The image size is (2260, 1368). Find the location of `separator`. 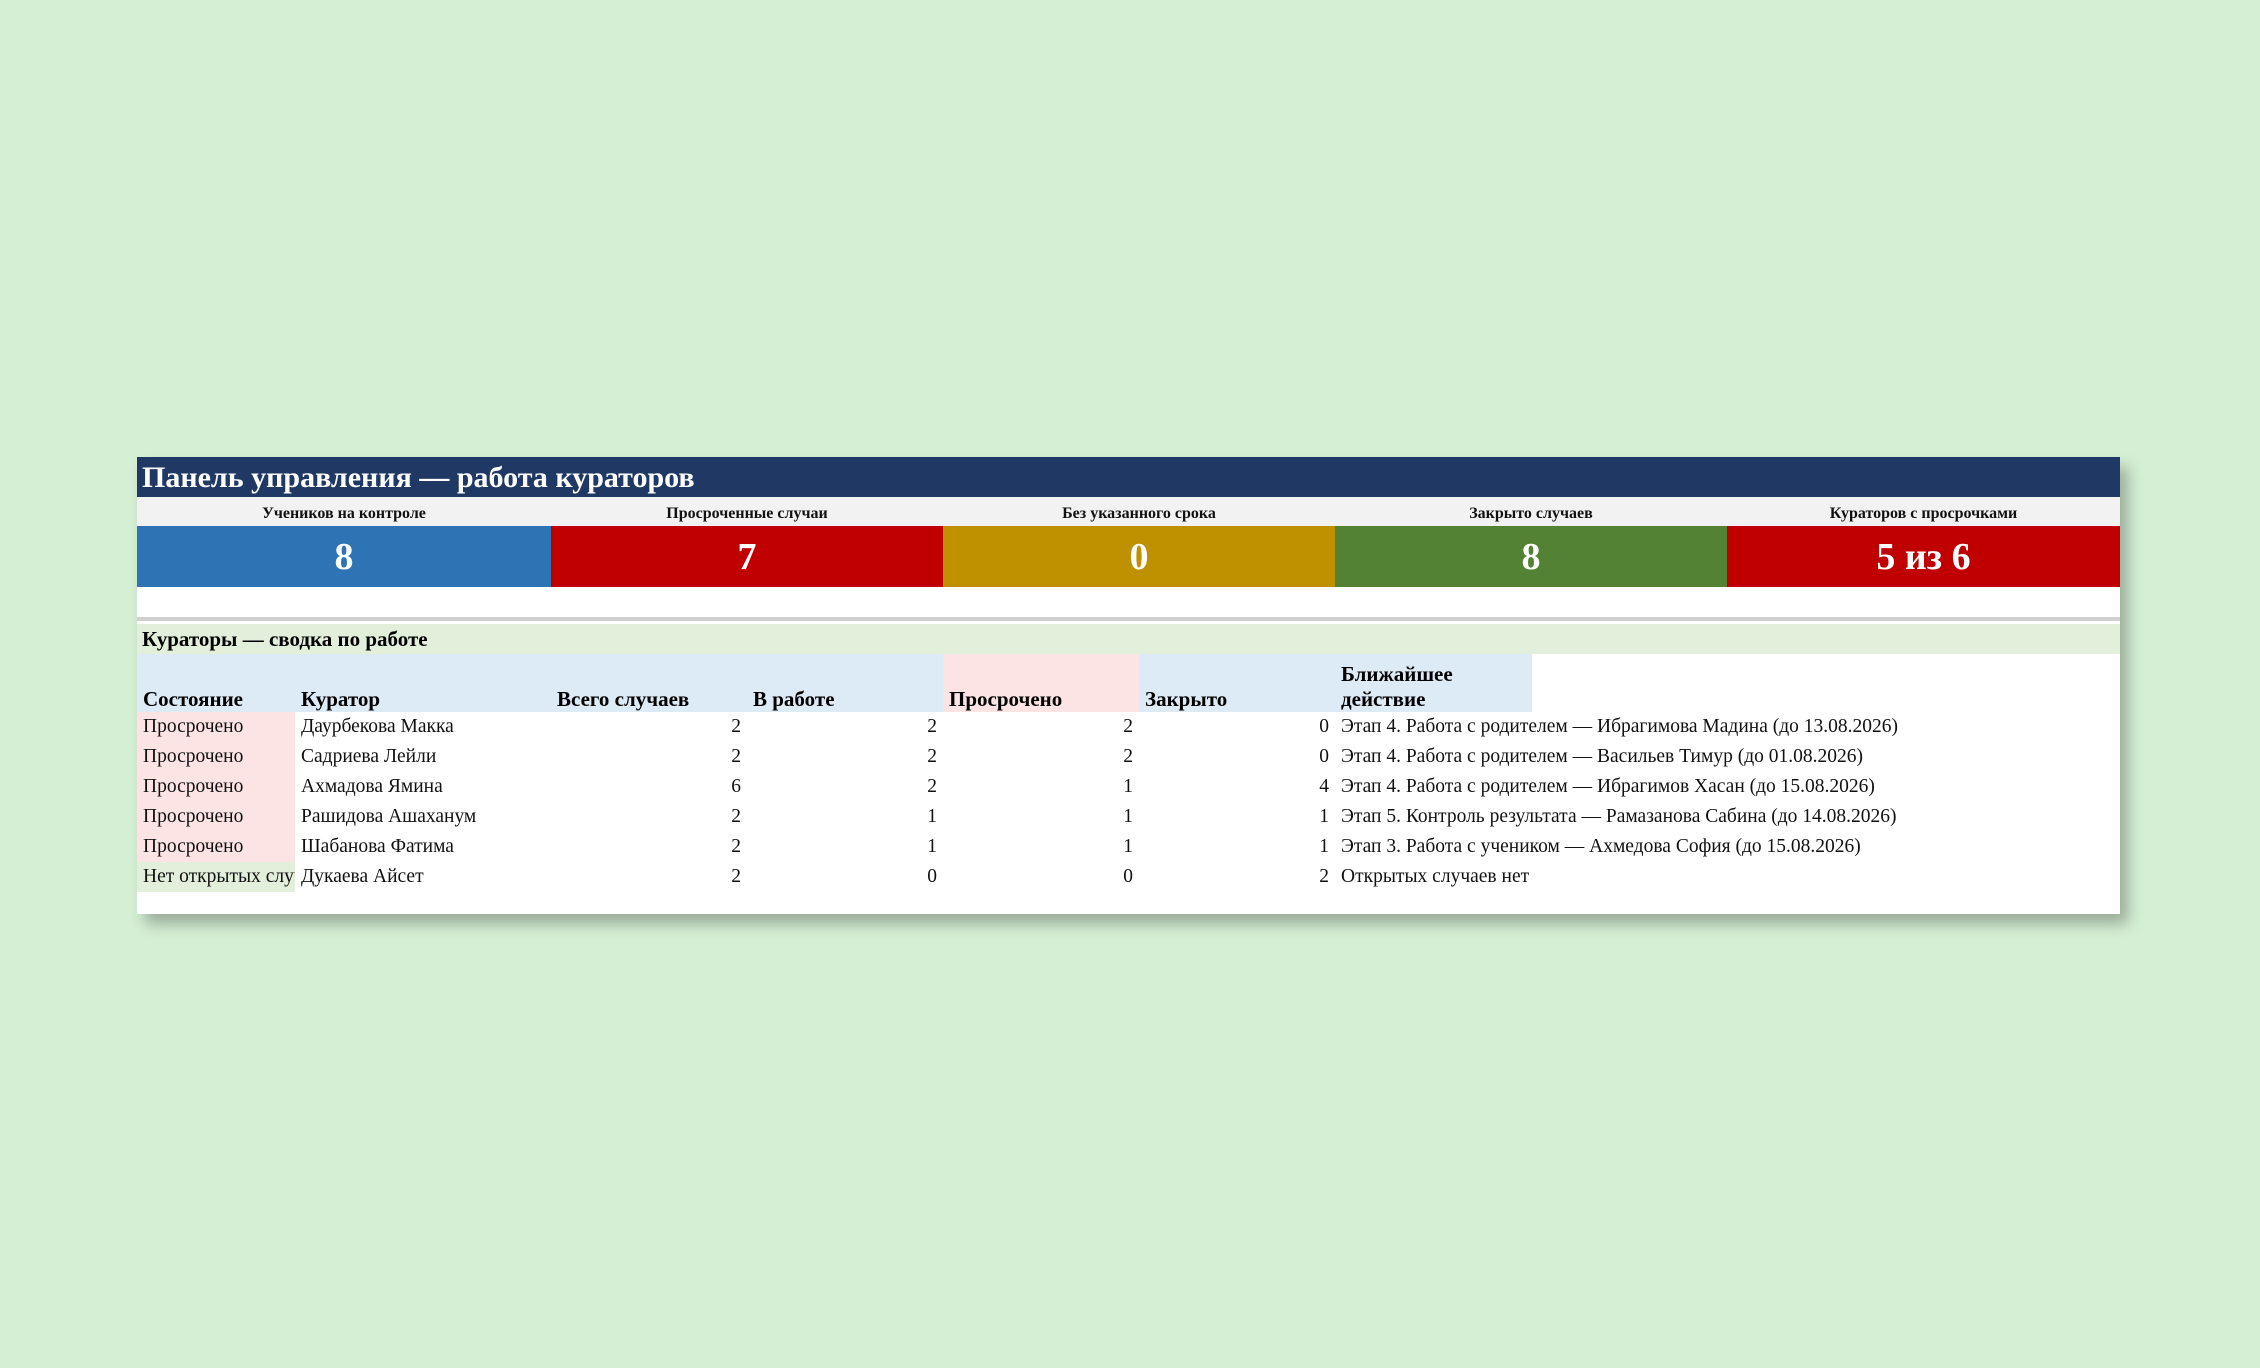

separator is located at coordinates (1128, 619).